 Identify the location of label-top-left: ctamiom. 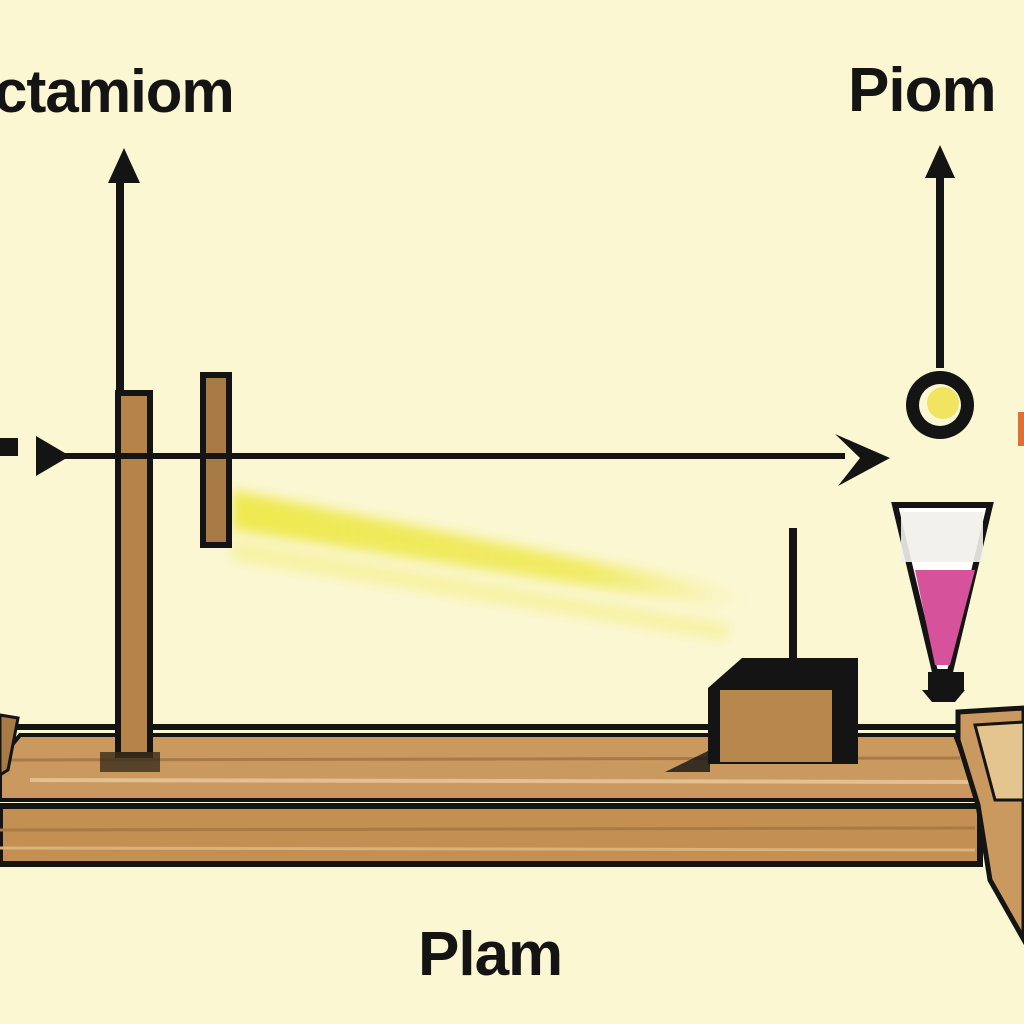
(117, 91).